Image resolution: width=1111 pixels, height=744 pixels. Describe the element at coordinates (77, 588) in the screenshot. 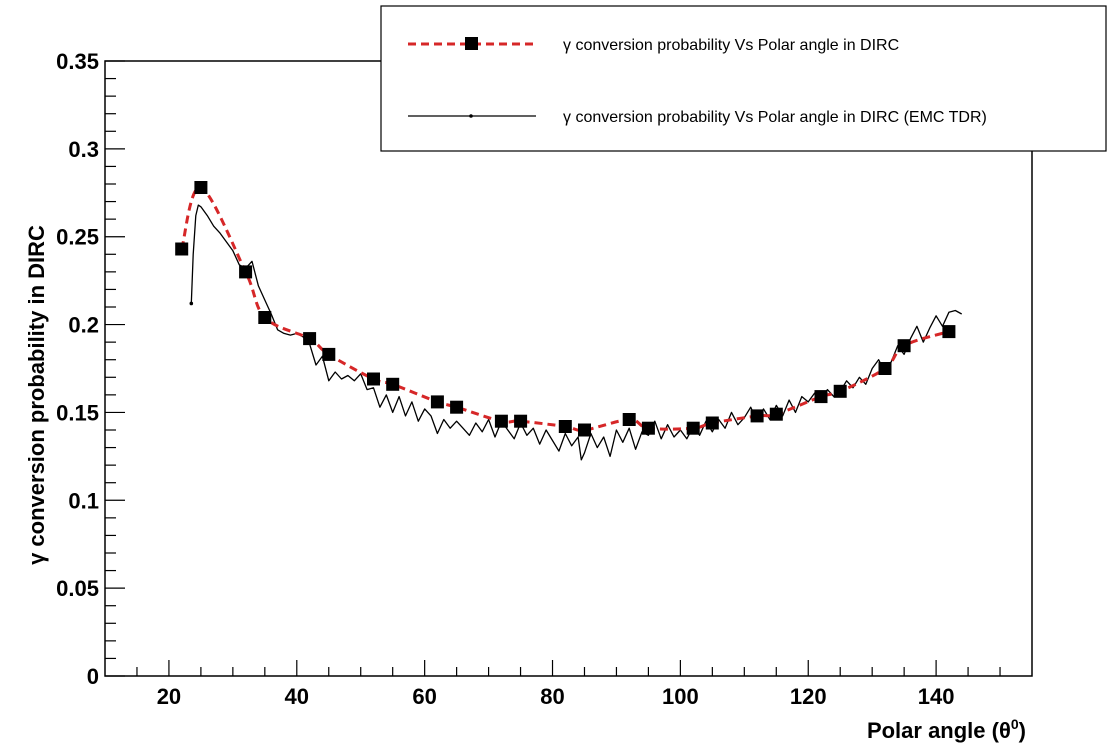

I see `y-tick-label: 0.05` at that location.